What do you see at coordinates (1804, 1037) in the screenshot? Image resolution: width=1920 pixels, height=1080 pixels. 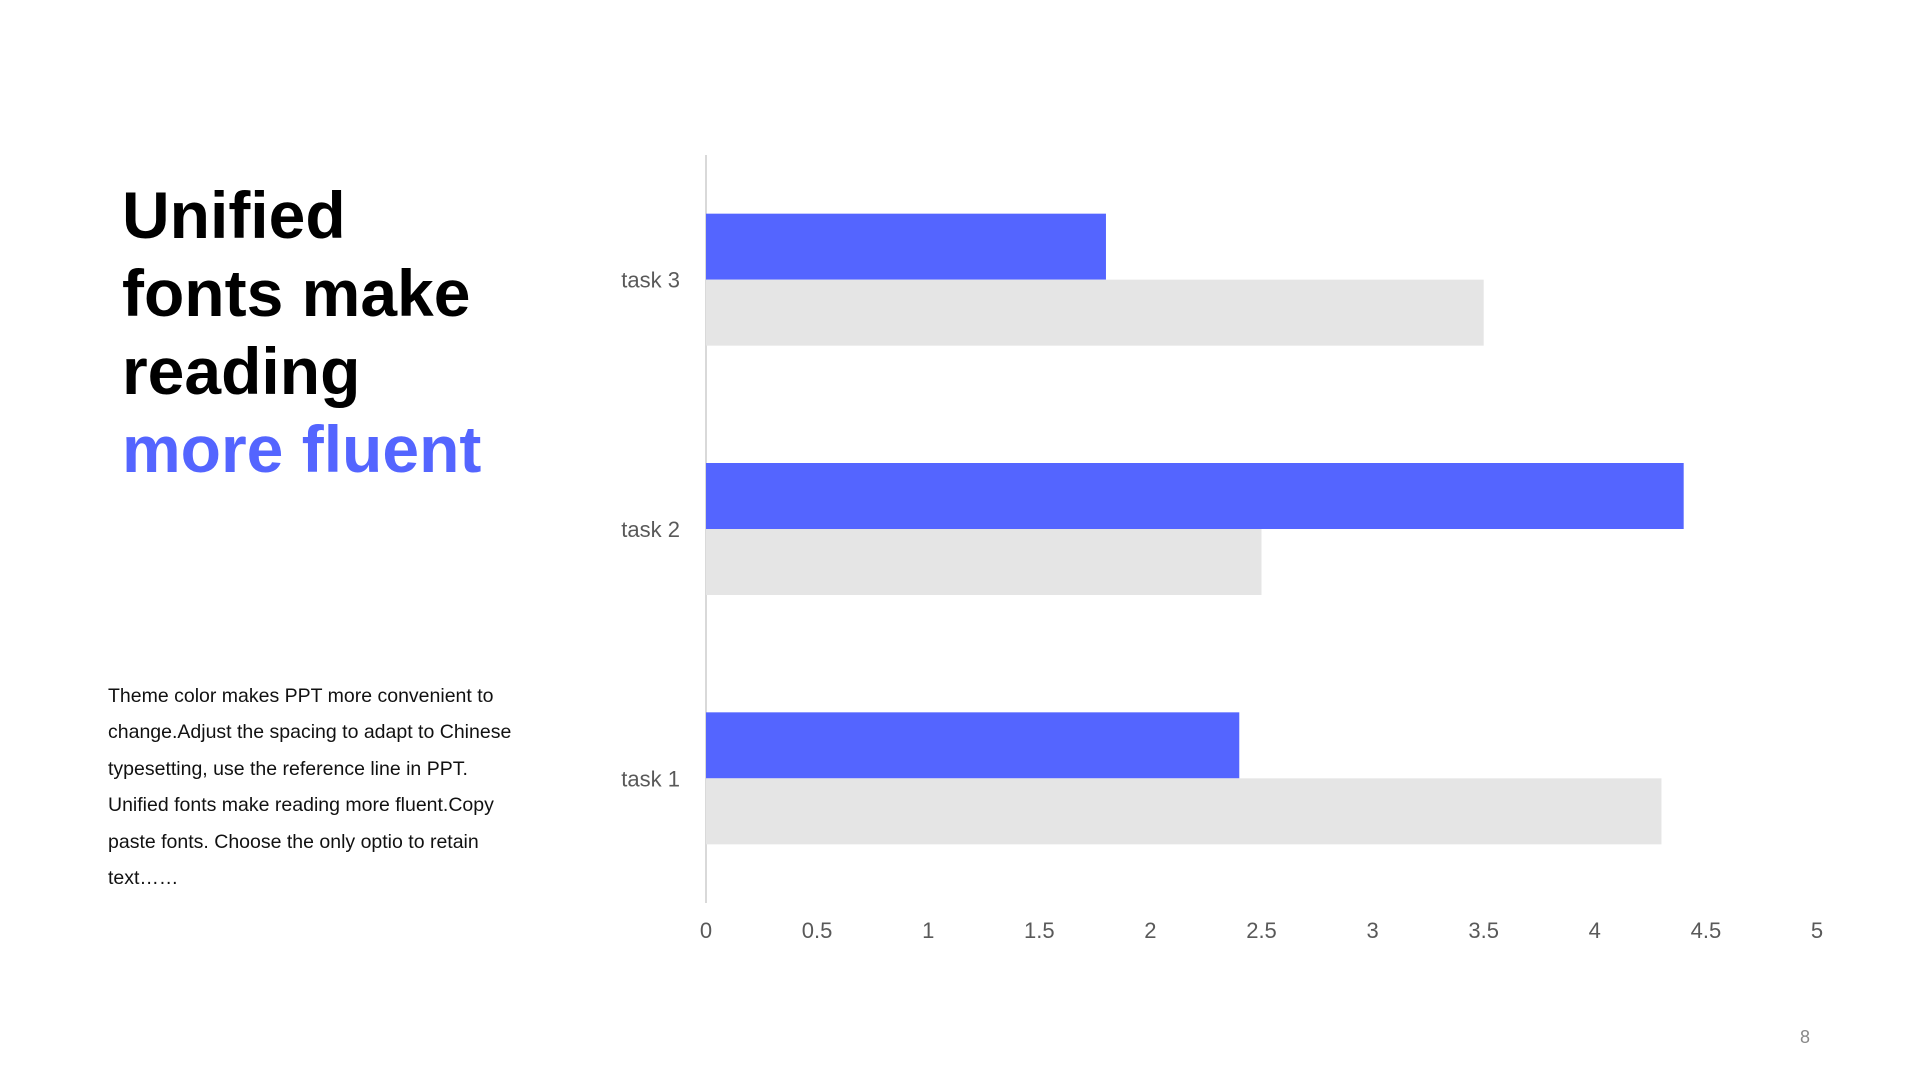 I see `page-number: 8` at bounding box center [1804, 1037].